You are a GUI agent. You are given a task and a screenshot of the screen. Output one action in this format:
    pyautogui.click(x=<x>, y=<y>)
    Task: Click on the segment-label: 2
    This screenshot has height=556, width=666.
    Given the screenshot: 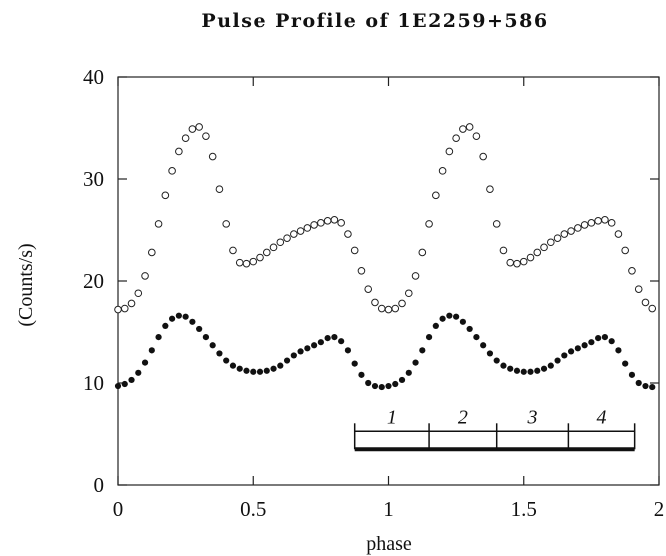 What is the action you would take?
    pyautogui.click(x=463, y=417)
    